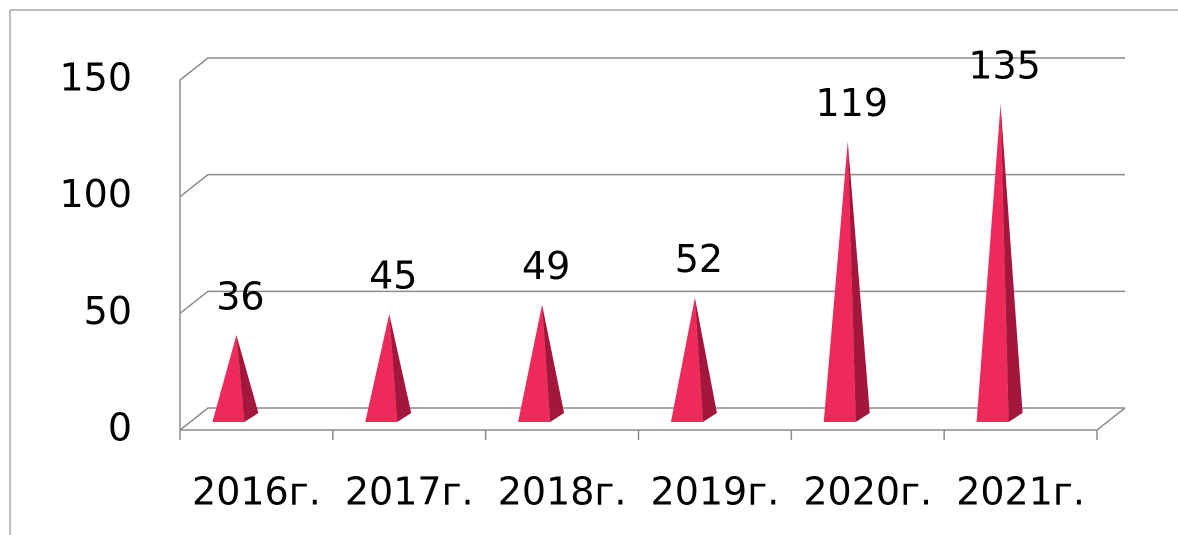 The height and width of the screenshot is (535, 1178). What do you see at coordinates (715, 492) in the screenshot?
I see `x-tick-label: 2019г.` at bounding box center [715, 492].